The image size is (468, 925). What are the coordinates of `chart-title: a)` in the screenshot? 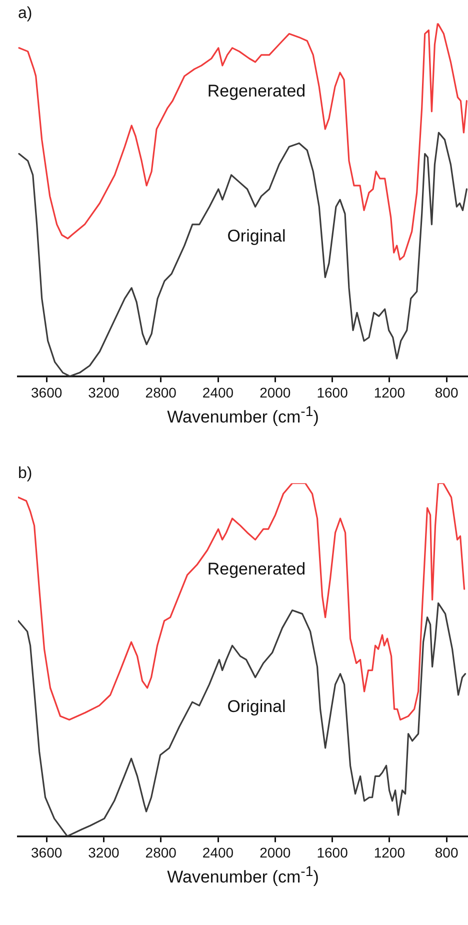 It's located at (25, 13).